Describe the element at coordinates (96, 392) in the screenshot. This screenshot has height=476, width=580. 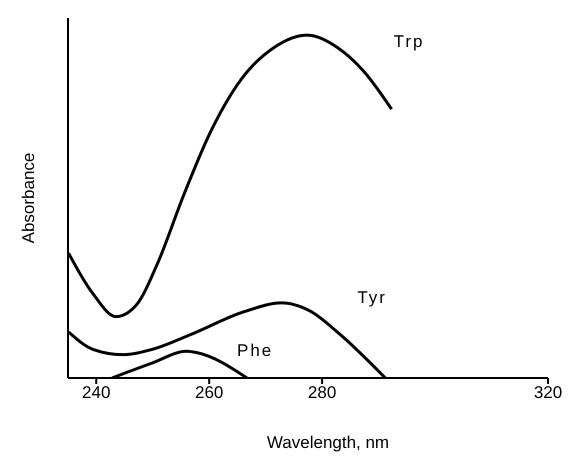
I see `x-tick-label: 240` at that location.